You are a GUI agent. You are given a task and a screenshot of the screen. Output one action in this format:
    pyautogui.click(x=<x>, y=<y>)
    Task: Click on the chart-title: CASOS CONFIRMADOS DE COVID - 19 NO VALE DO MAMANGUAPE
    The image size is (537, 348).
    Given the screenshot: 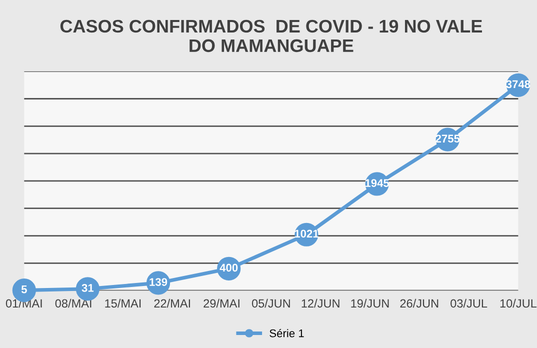 What is the action you would take?
    pyautogui.click(x=271, y=36)
    